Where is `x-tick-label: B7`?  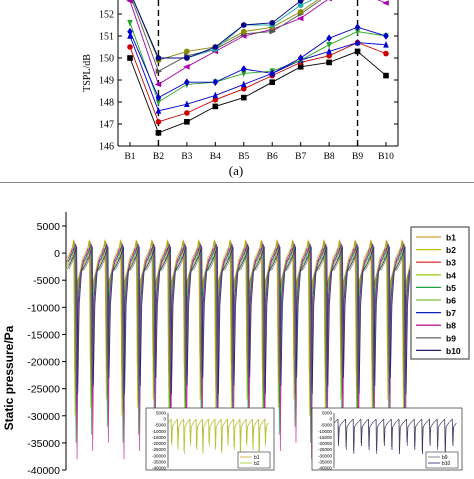
x-tick-label: B7 is located at coordinates (300, 157).